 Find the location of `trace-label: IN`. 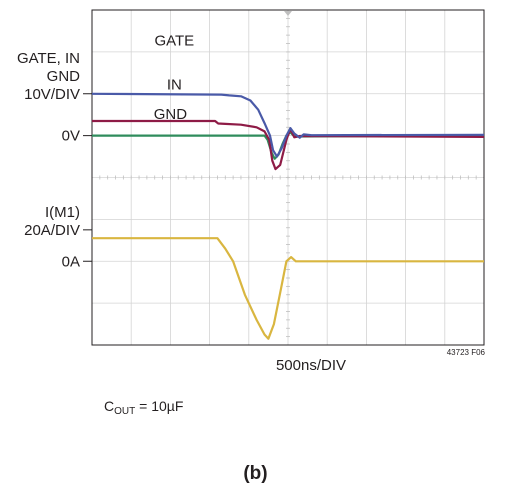

trace-label: IN is located at coordinates (174, 85).